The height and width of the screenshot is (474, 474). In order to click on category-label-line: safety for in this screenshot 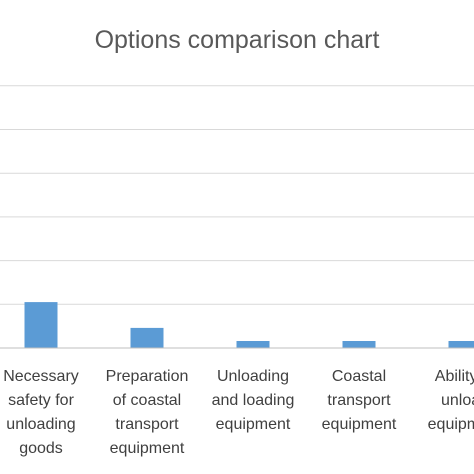, I will do `click(41, 400)`.